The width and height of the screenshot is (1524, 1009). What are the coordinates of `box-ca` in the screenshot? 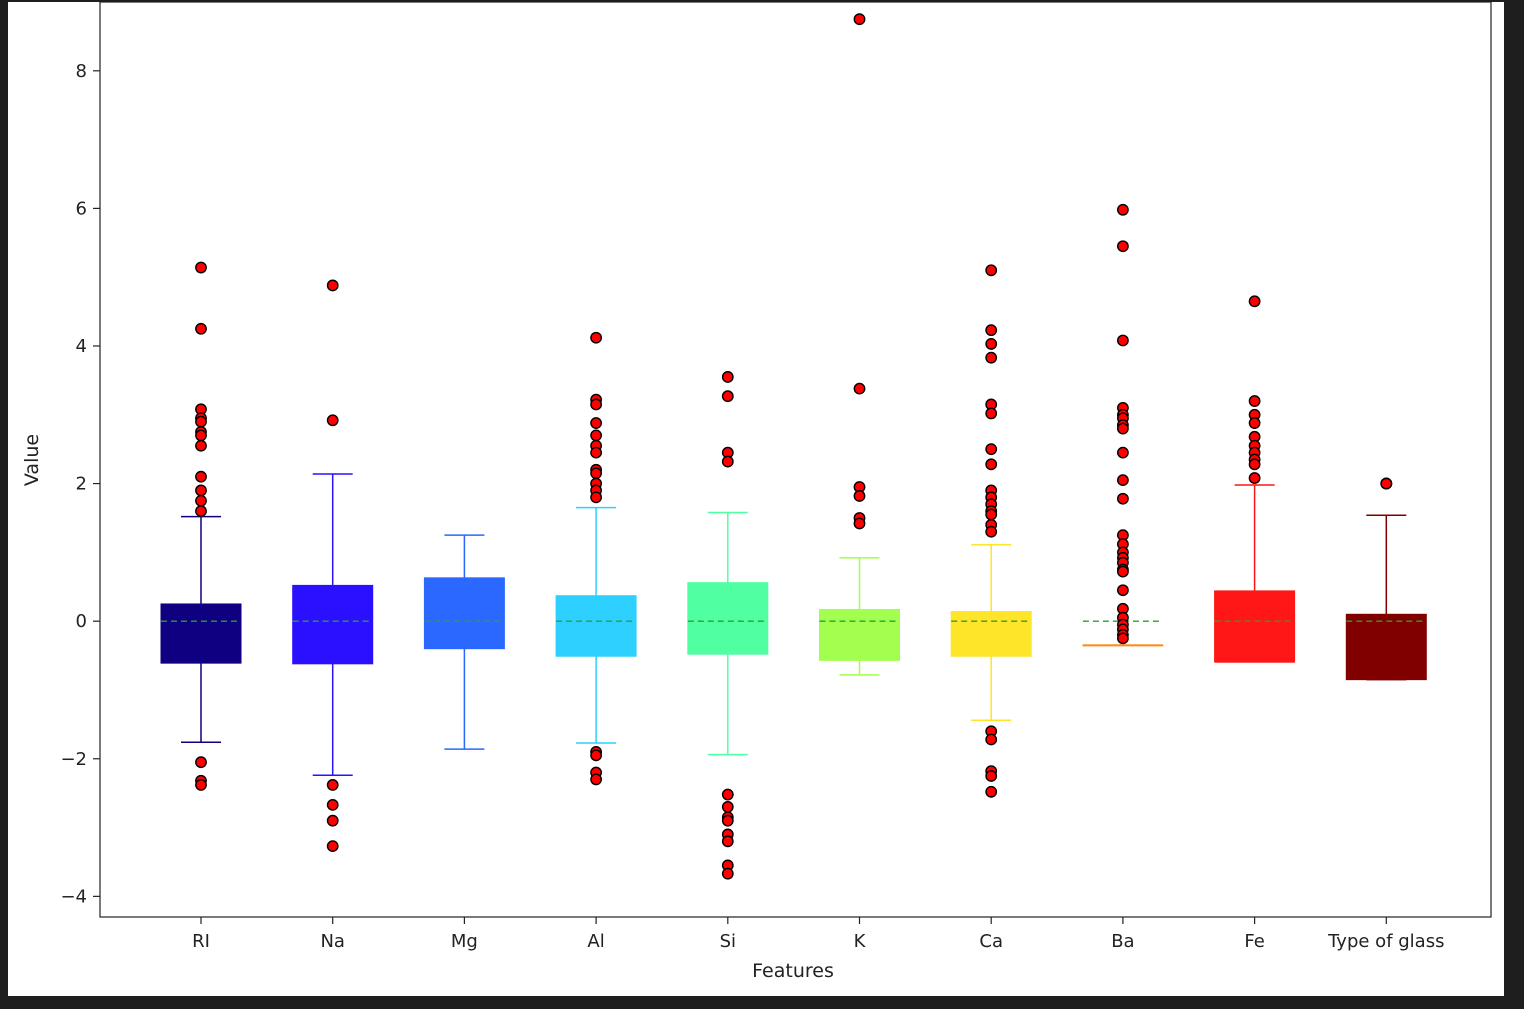 It's located at (991, 531).